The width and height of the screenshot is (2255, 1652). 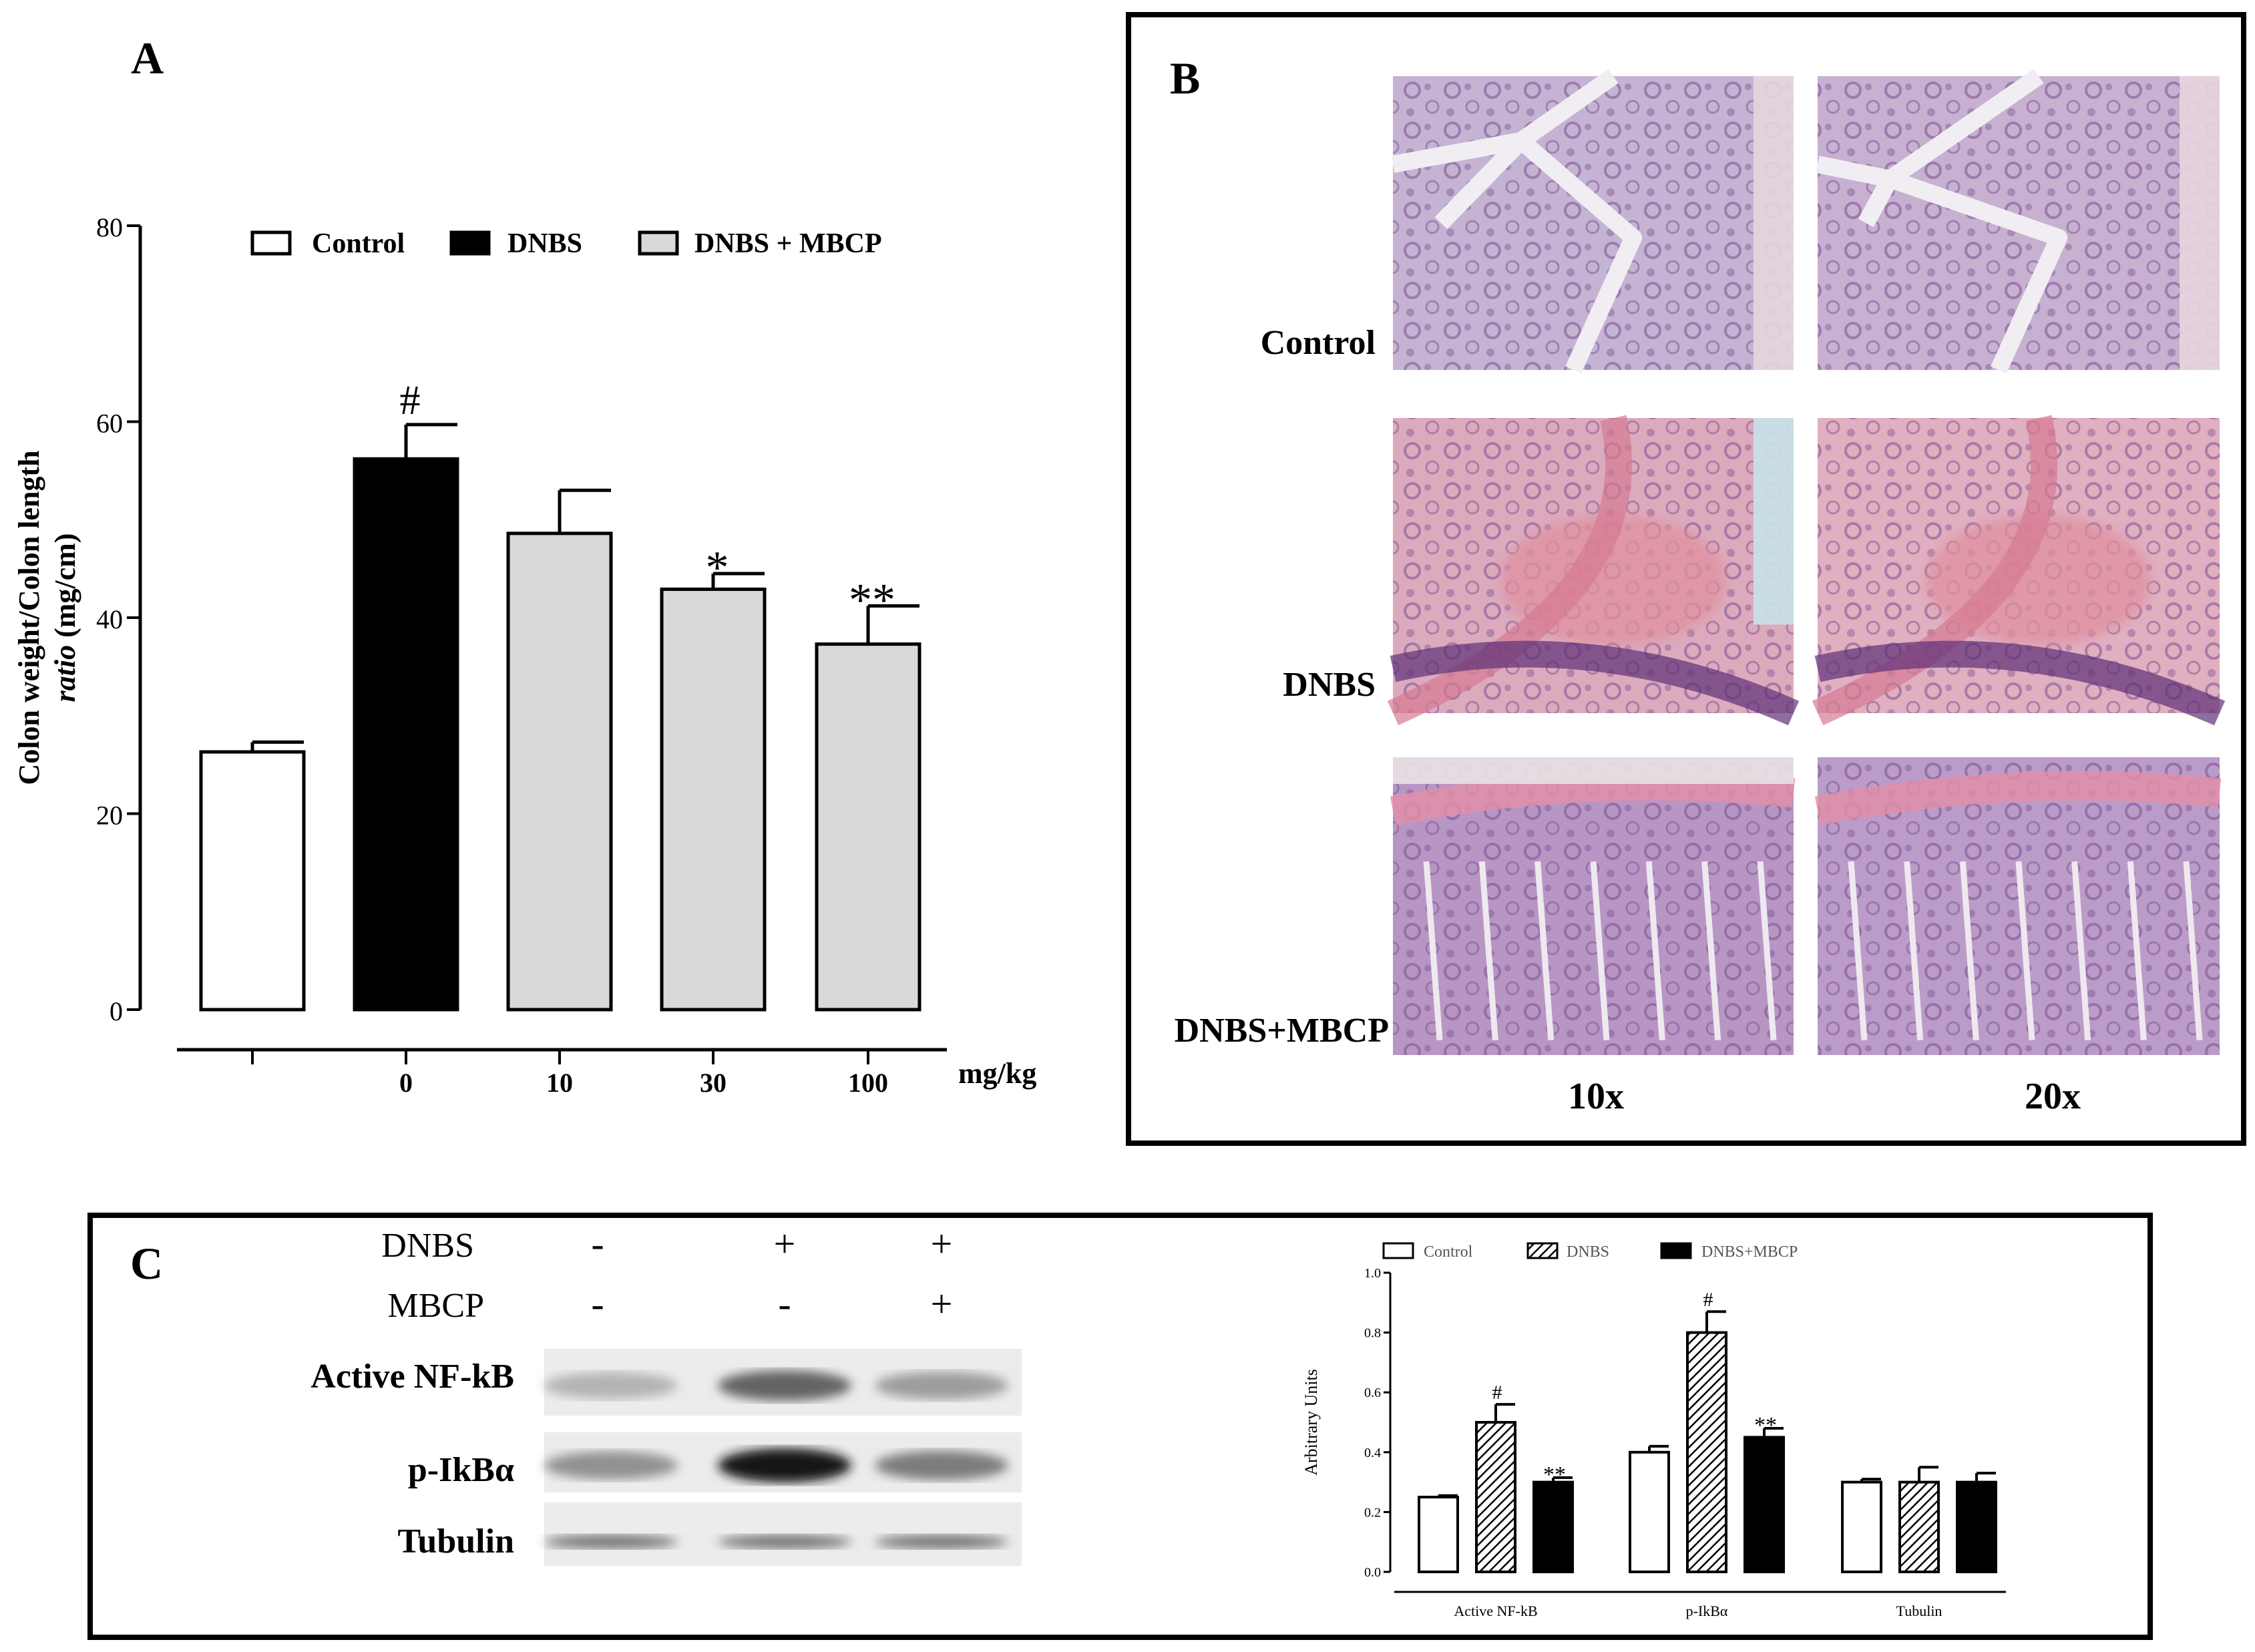 What do you see at coordinates (1707, 1611) in the screenshot?
I see `x-tick-label: p-IkBα` at bounding box center [1707, 1611].